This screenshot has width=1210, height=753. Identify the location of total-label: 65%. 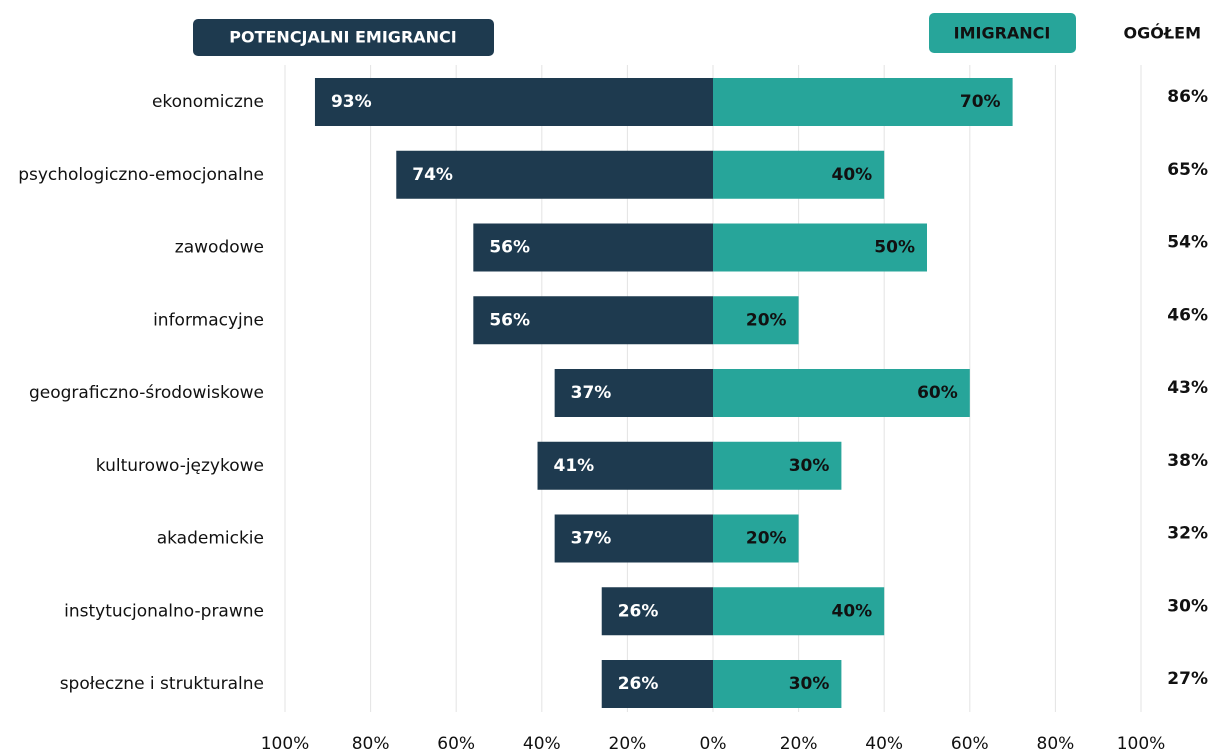
(1187, 170).